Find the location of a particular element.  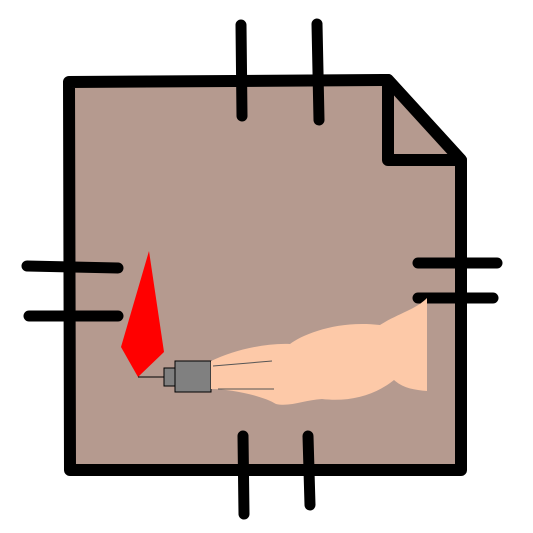

folded-corner-icon is located at coordinates (424, 120).